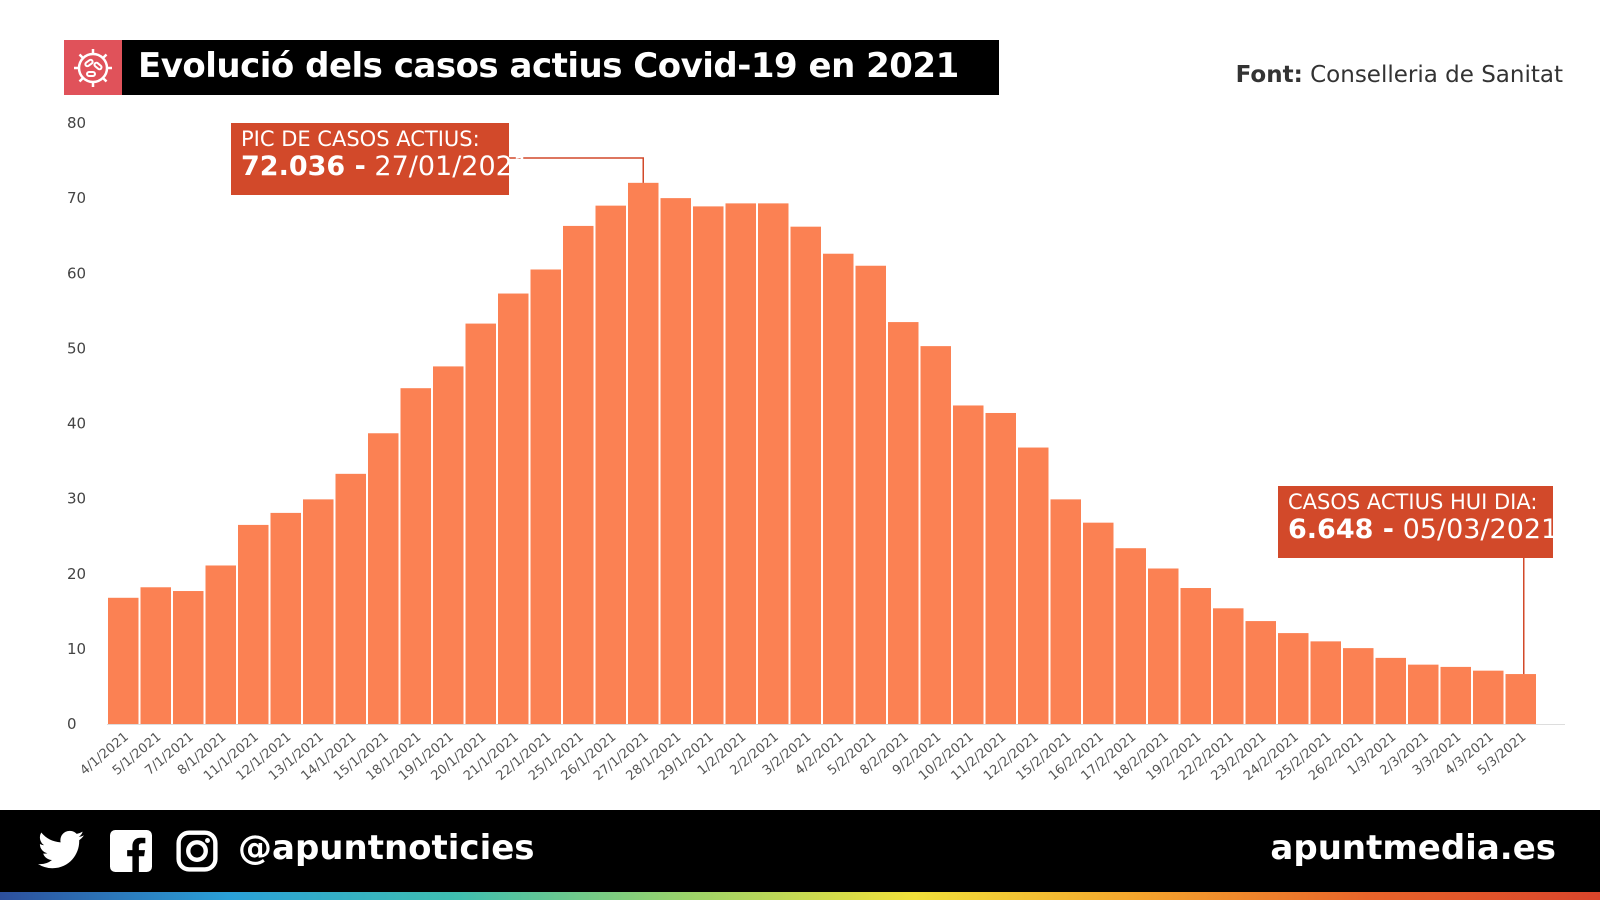 The image size is (1600, 900). Describe the element at coordinates (800, 896) in the screenshot. I see `color-stripe` at that location.